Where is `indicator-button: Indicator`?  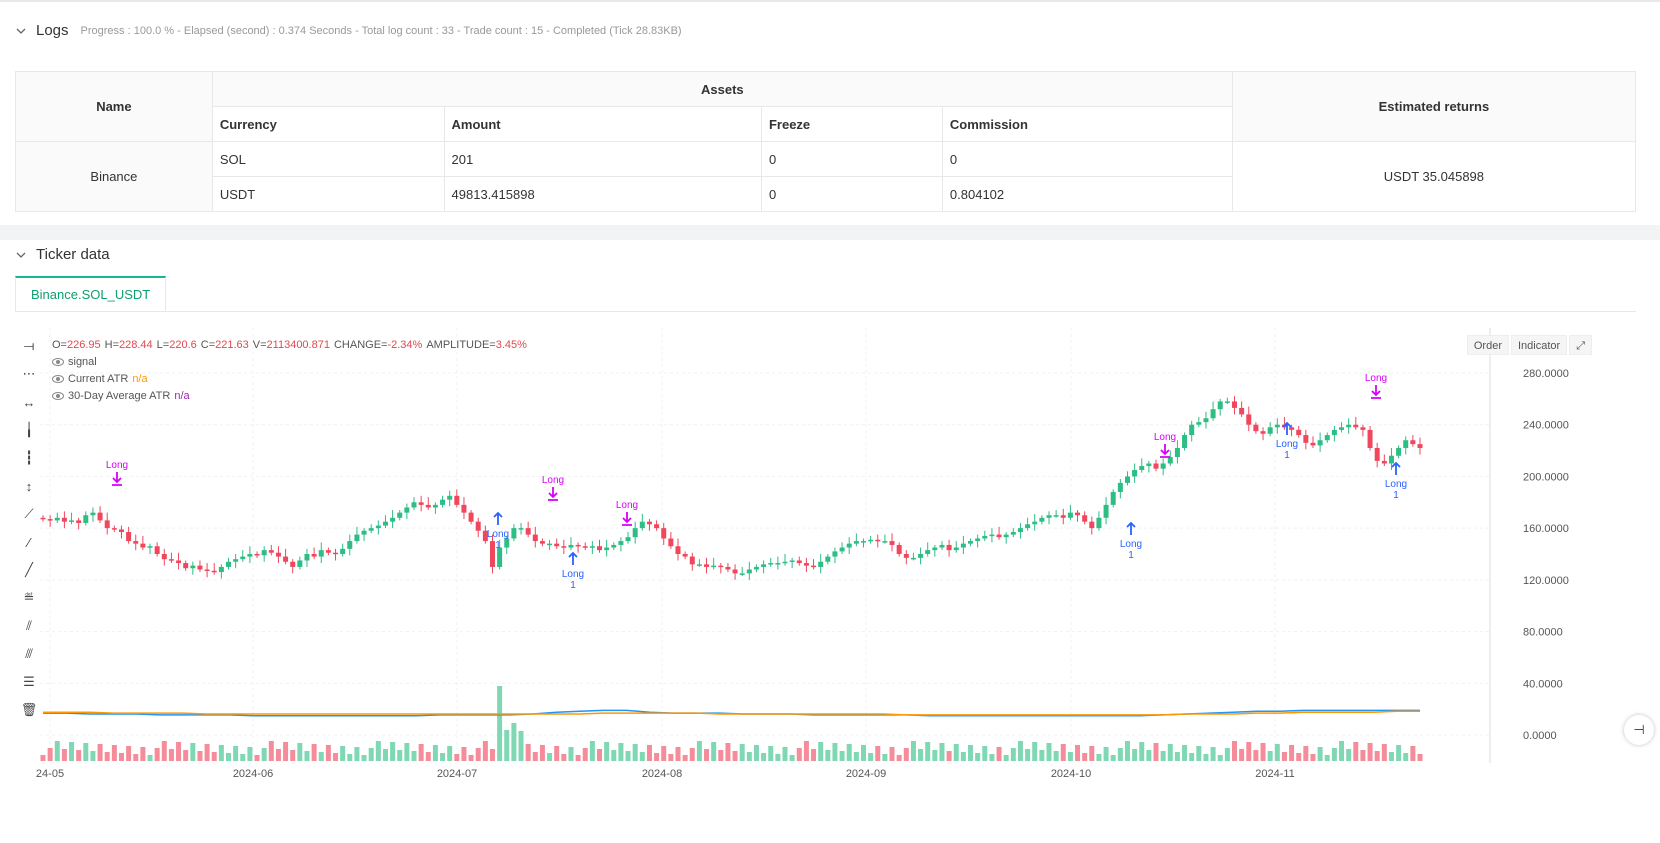 indicator-button: Indicator is located at coordinates (1539, 345).